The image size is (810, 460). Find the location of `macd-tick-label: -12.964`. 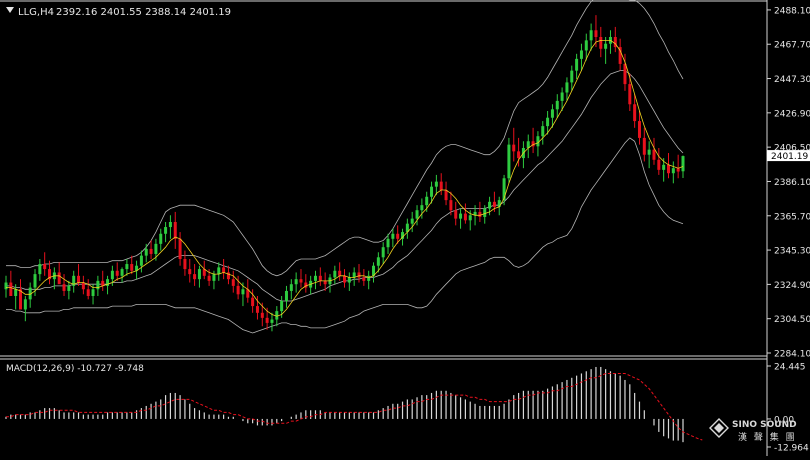

macd-tick-label: -12.964 is located at coordinates (791, 449).